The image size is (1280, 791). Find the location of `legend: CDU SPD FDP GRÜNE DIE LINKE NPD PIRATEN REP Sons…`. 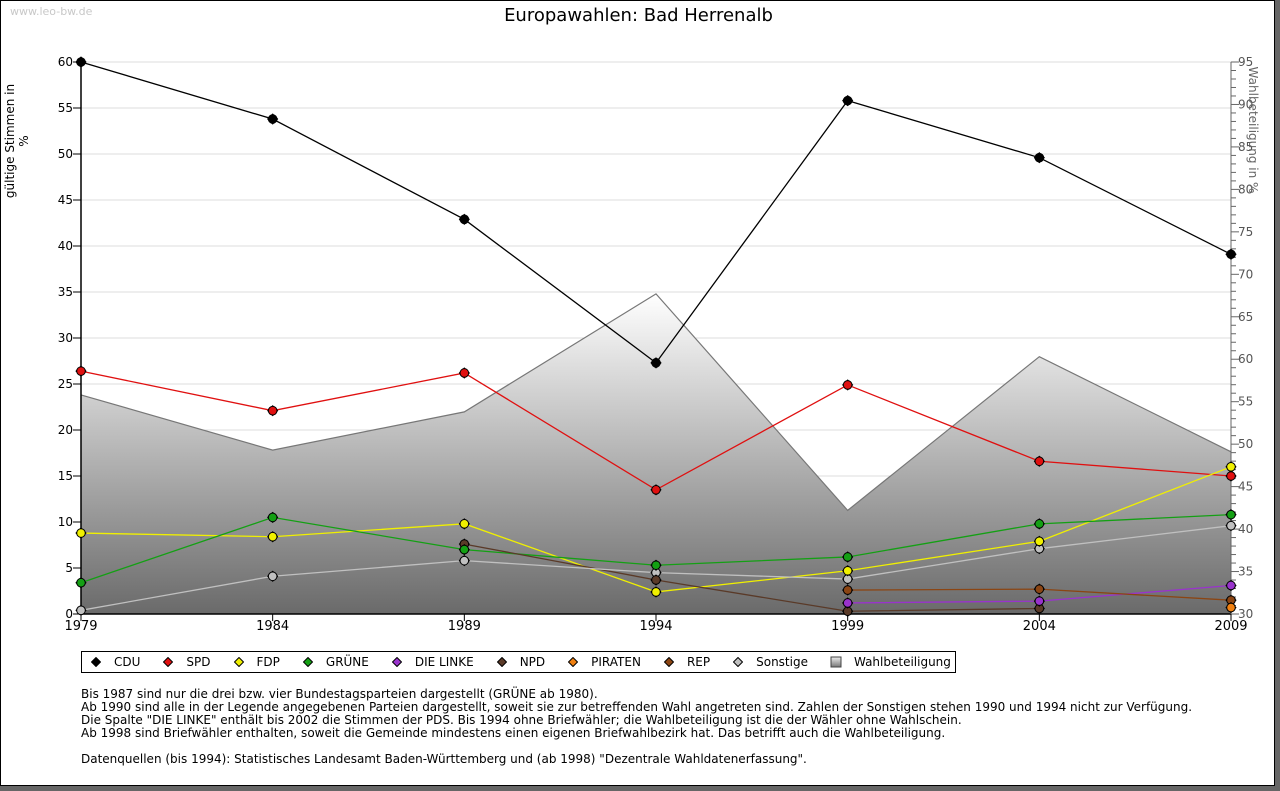

legend: CDU SPD FDP GRÜNE DIE LINKE NPD PIRATEN REP Sons… is located at coordinates (518, 662).